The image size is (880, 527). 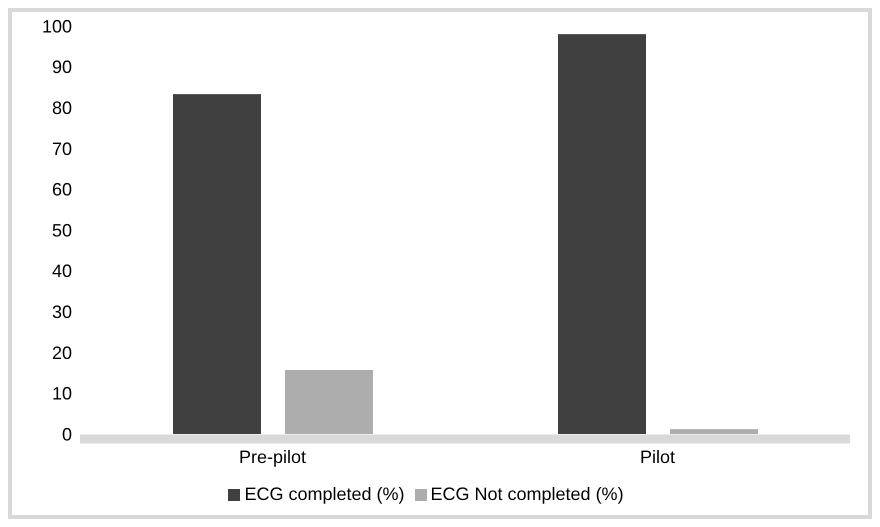 What do you see at coordinates (658, 456) in the screenshot?
I see `x-tick-label: Pilot` at bounding box center [658, 456].